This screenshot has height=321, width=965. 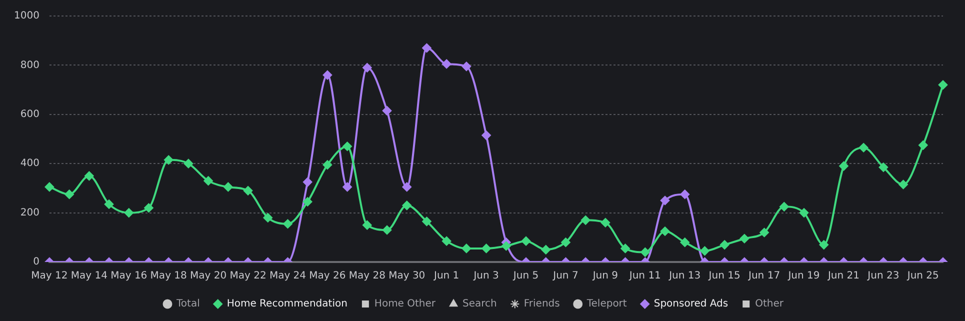 What do you see at coordinates (49, 276) in the screenshot?
I see `x-tick-label: May 12` at bounding box center [49, 276].